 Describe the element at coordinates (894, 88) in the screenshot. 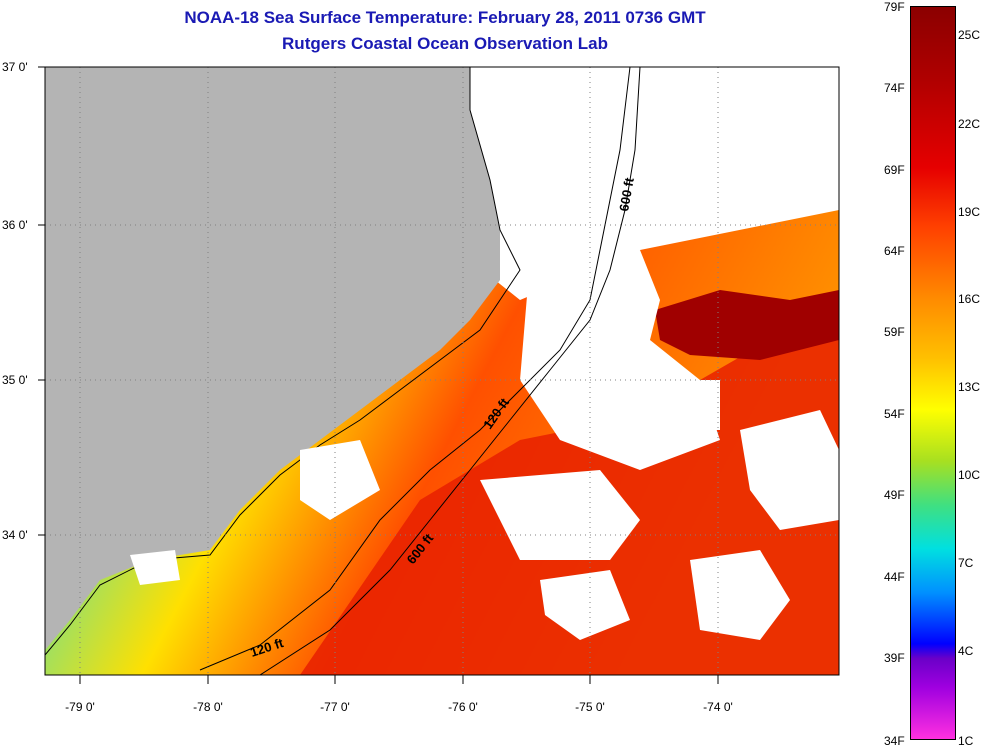

I see `colorbar-f-label: 74F` at that location.